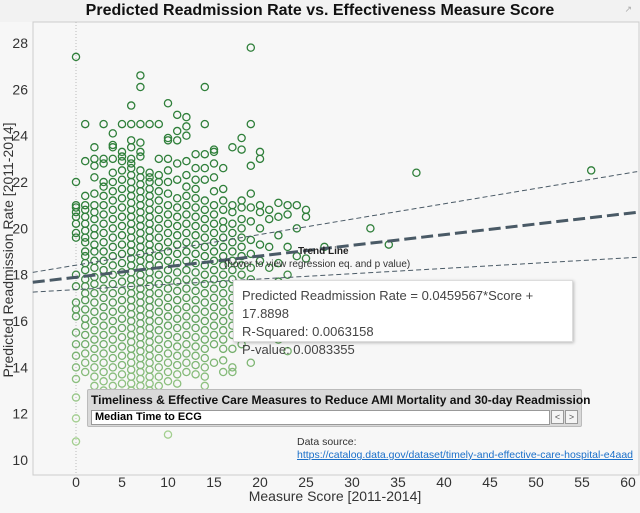 The image size is (640, 513). I want to click on x-tick-label: 30, so click(352, 482).